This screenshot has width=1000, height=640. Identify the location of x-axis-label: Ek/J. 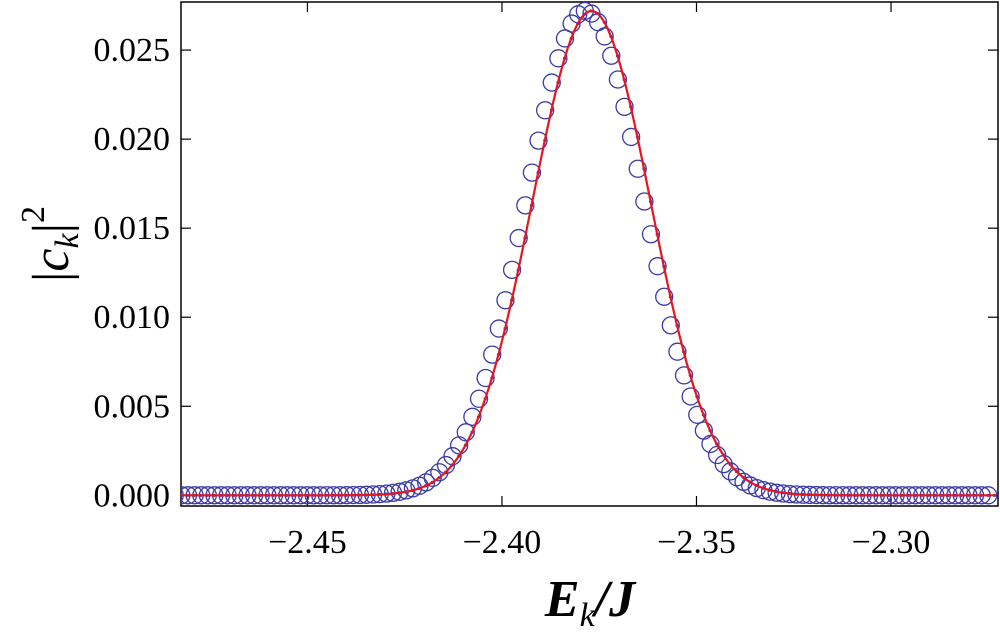
(590, 602).